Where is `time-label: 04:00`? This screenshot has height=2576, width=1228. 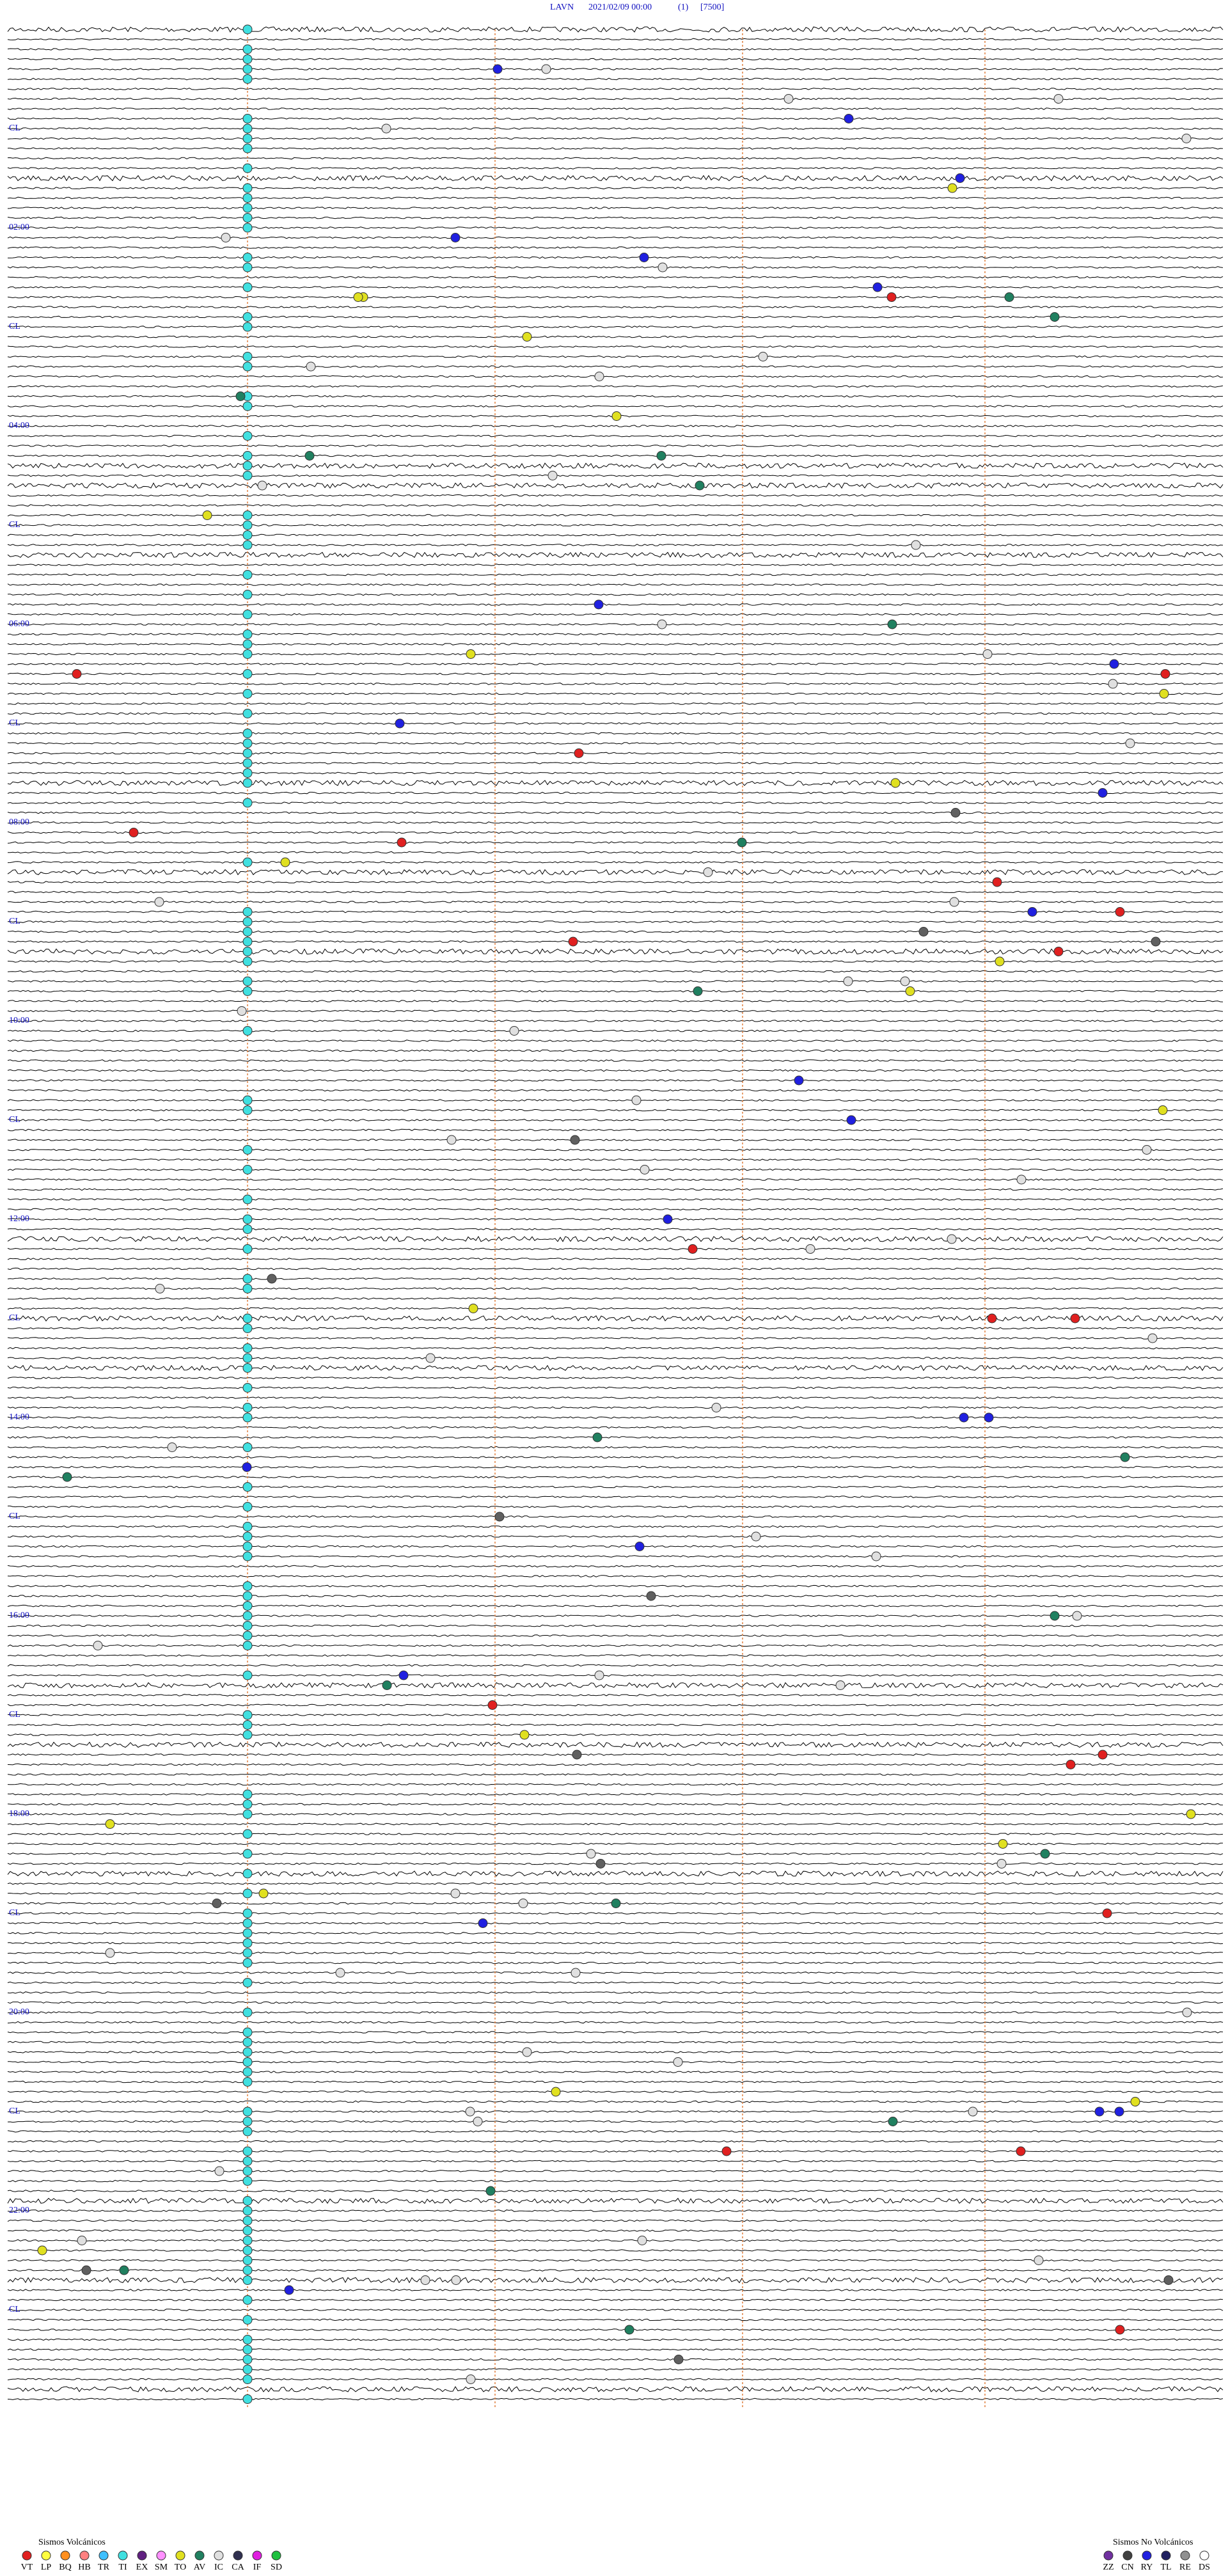 time-label: 04:00 is located at coordinates (19, 426).